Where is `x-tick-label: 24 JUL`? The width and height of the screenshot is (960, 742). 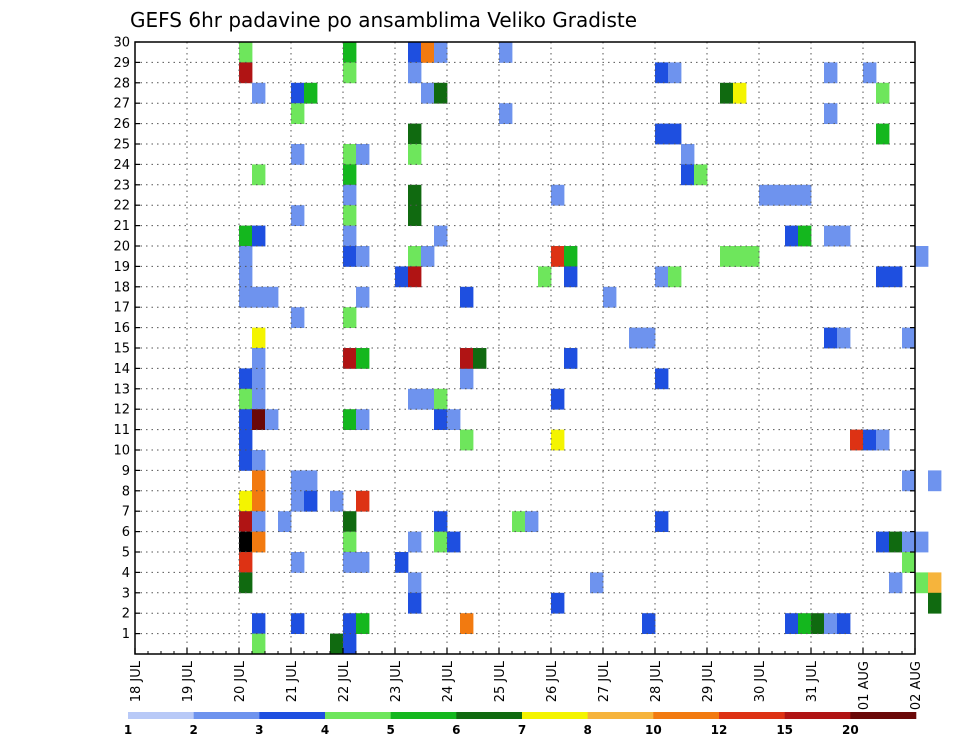 x-tick-label: 24 JUL is located at coordinates (448, 681).